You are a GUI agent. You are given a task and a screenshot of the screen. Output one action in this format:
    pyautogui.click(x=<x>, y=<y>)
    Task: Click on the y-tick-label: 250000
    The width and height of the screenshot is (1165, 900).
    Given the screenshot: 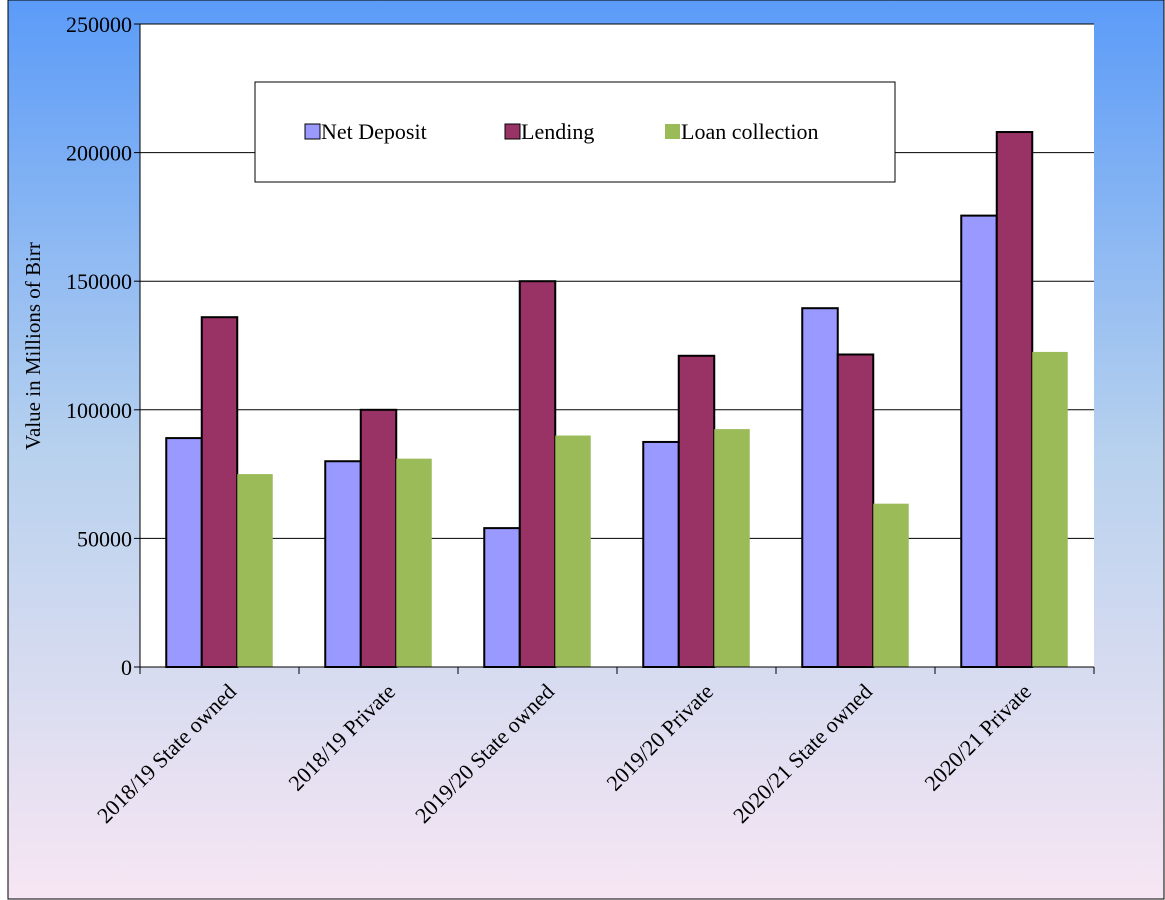 What is the action you would take?
    pyautogui.click(x=99, y=24)
    